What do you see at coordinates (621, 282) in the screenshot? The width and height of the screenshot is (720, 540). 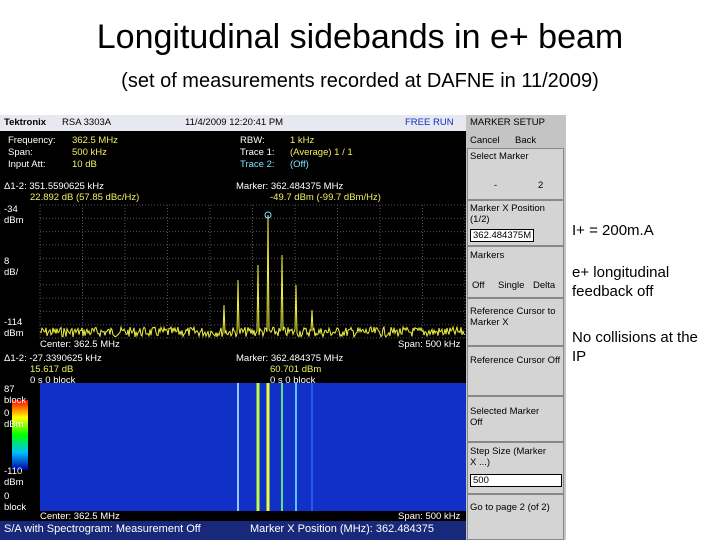 I see `note: e+ longitudinal feedback off` at bounding box center [621, 282].